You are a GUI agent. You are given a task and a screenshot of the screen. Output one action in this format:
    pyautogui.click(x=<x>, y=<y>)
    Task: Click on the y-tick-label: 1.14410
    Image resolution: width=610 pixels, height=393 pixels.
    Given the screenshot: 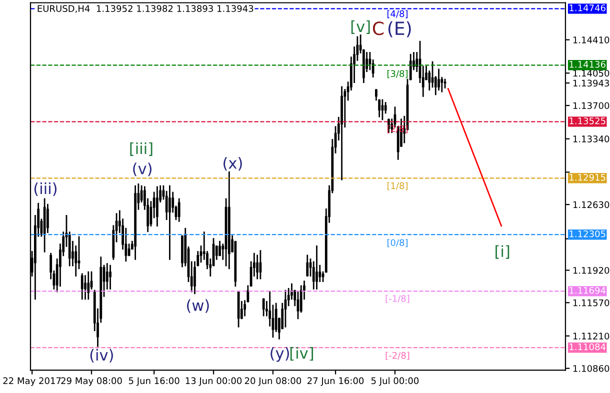 What is the action you would take?
    pyautogui.click(x=591, y=40)
    